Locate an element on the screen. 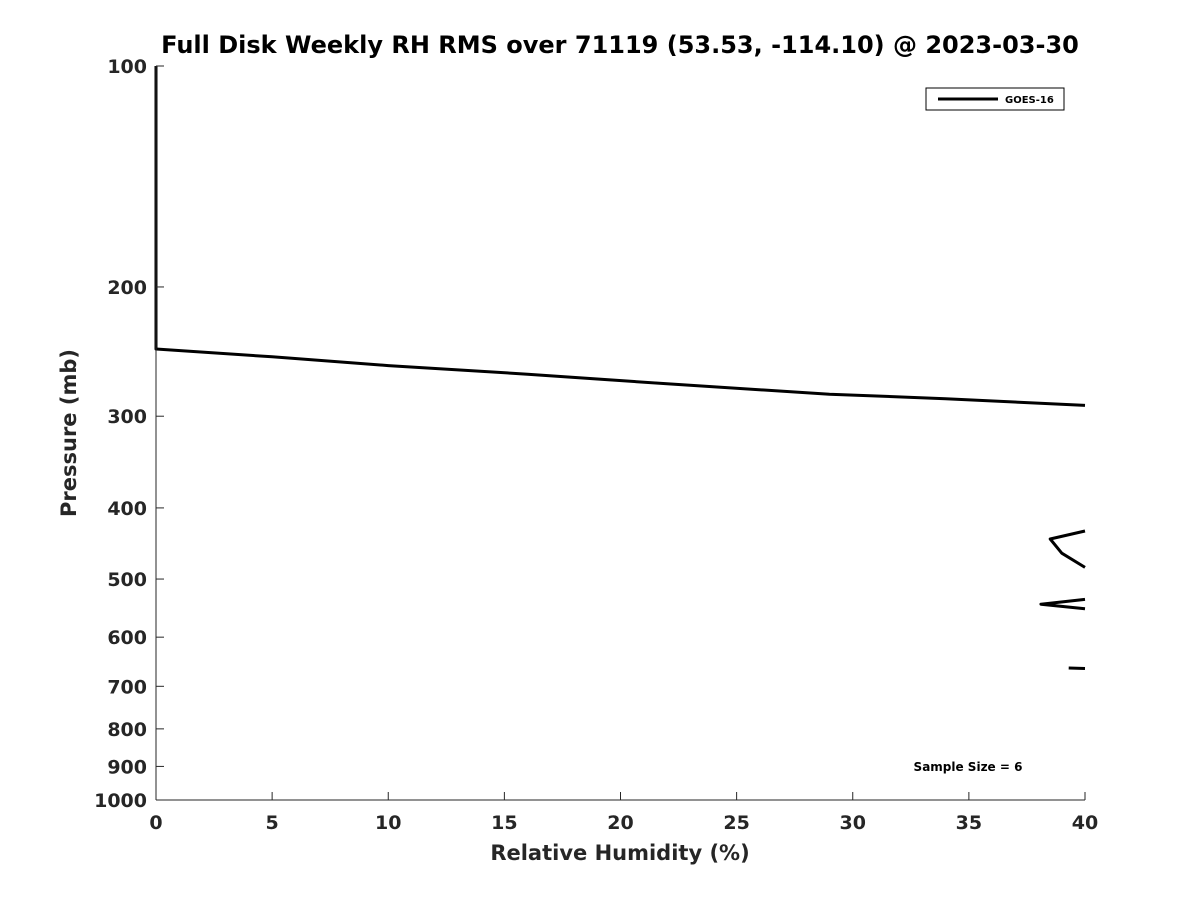 The width and height of the screenshot is (1200, 900). y-tick-label: 600 is located at coordinates (127, 638).